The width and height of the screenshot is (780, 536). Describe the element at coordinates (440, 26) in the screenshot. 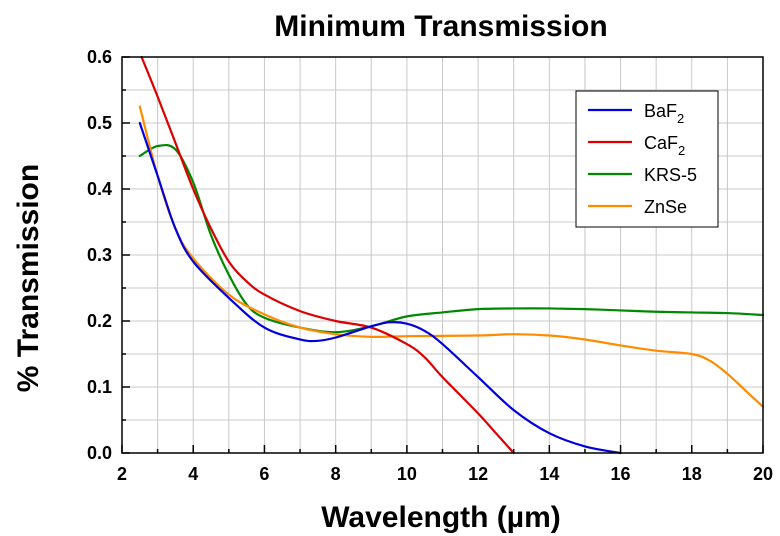

I see `chart-title: Minimum Transmission` at that location.